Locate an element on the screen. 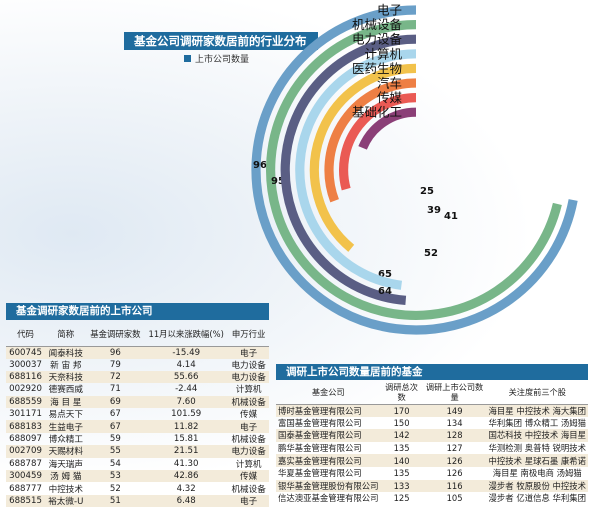  column-header: 基金公司 is located at coordinates (328, 392).